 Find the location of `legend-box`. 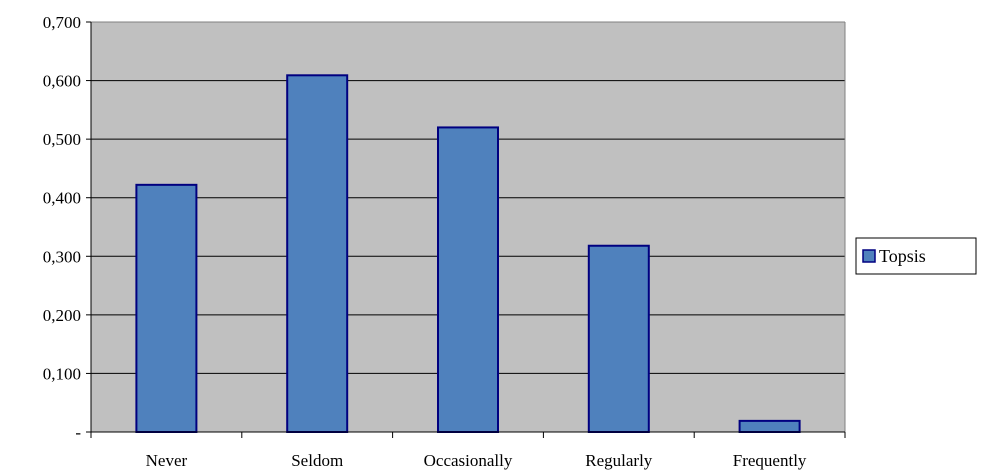

legend-box is located at coordinates (916, 256).